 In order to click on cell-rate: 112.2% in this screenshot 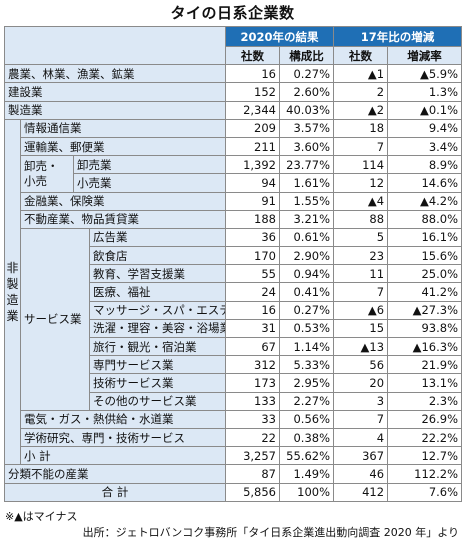, I will do `click(425, 474)`.